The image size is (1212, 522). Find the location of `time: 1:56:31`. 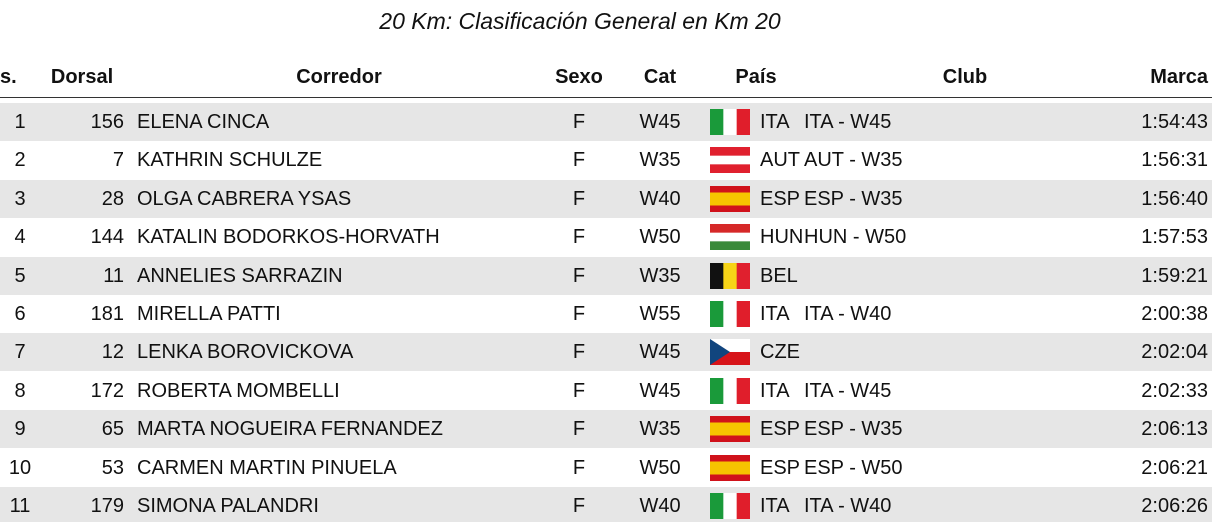

time: 1:56:31 is located at coordinates (1174, 160).